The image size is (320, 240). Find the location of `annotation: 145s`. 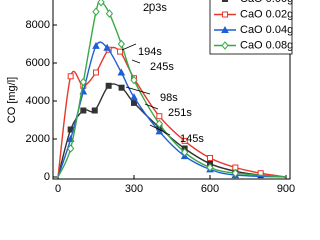

annotation: 145s is located at coordinates (192, 139).